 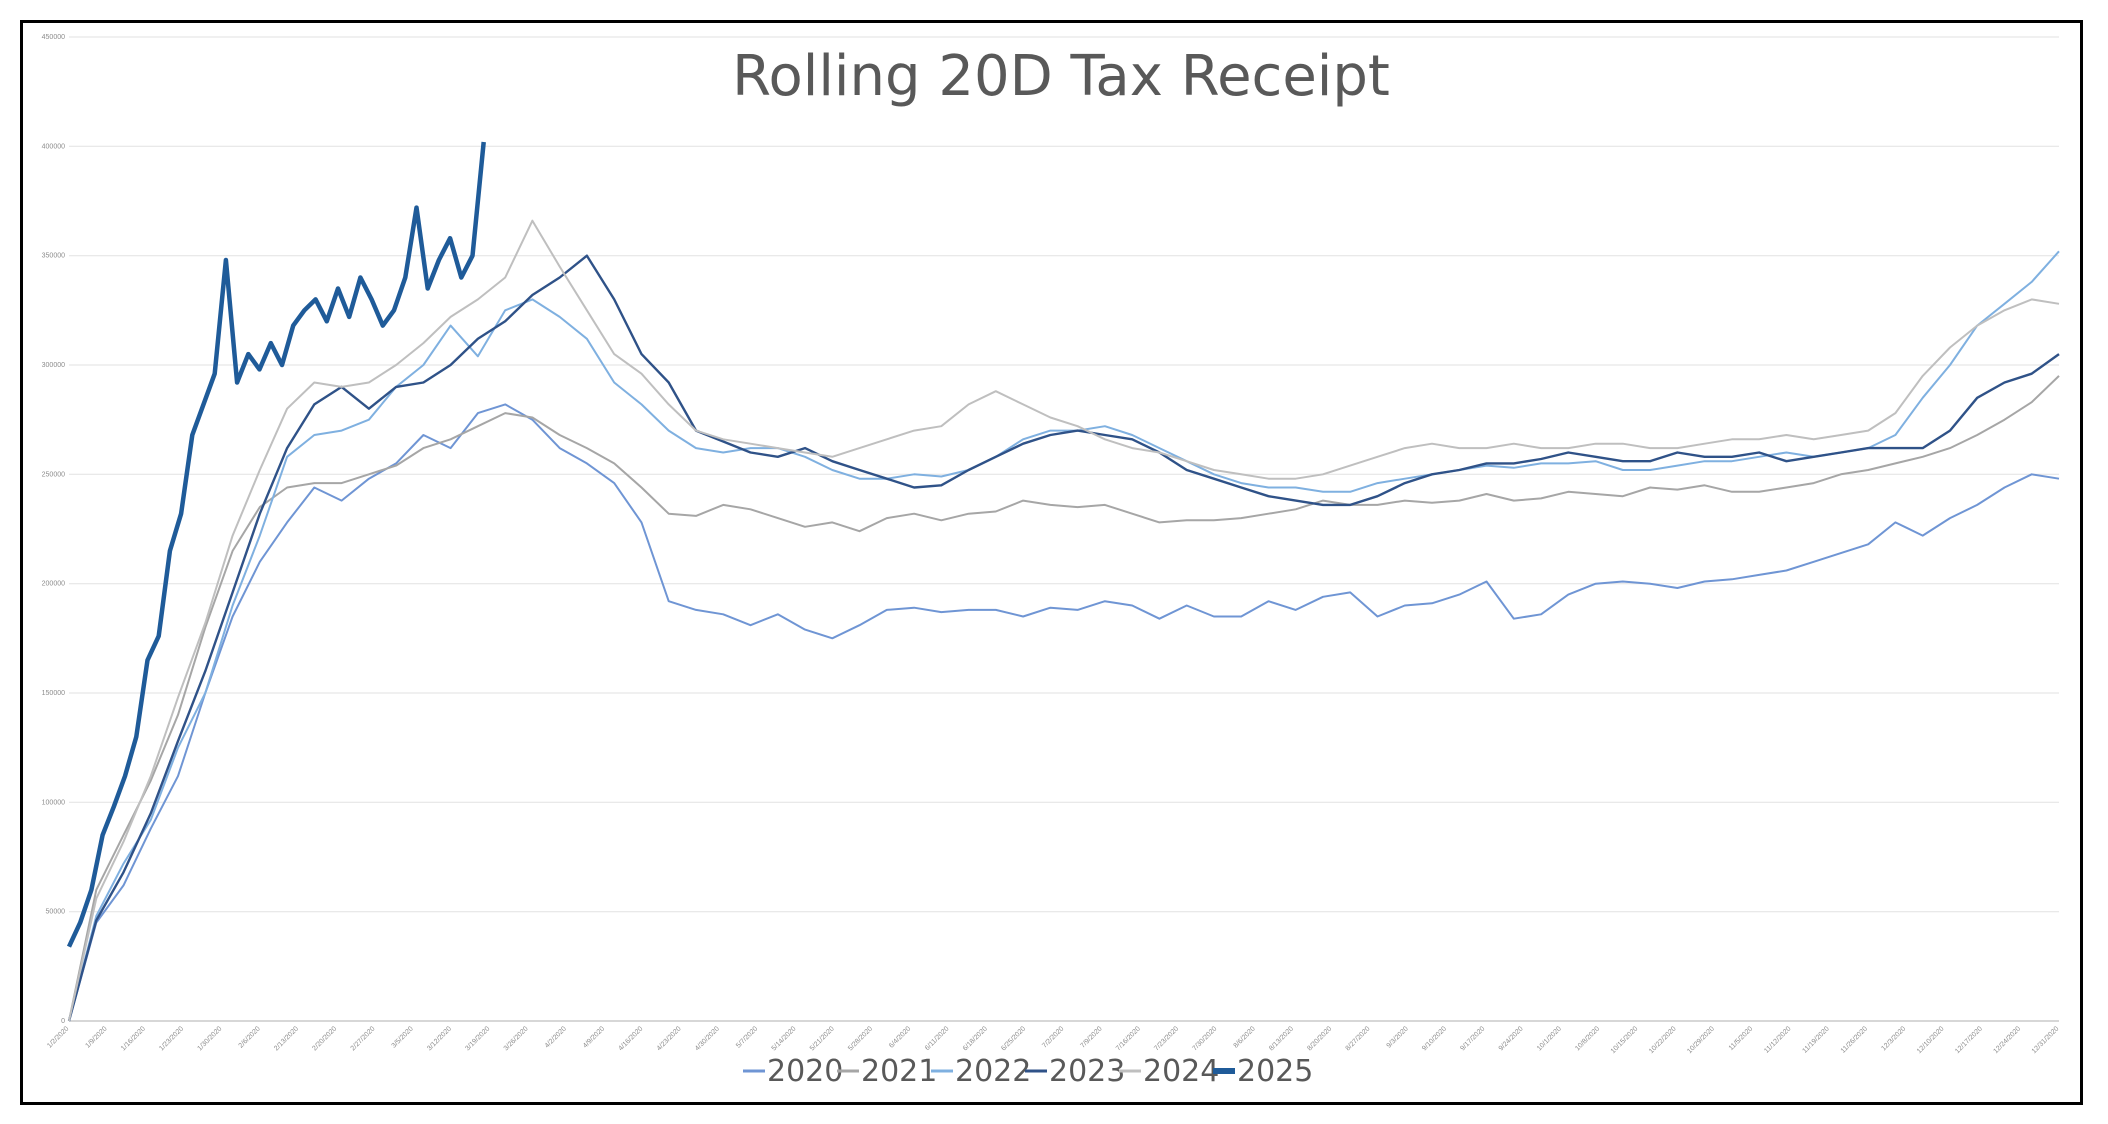 I want to click on x-tick-label: 5/21/2020, so click(x=822, y=1038).